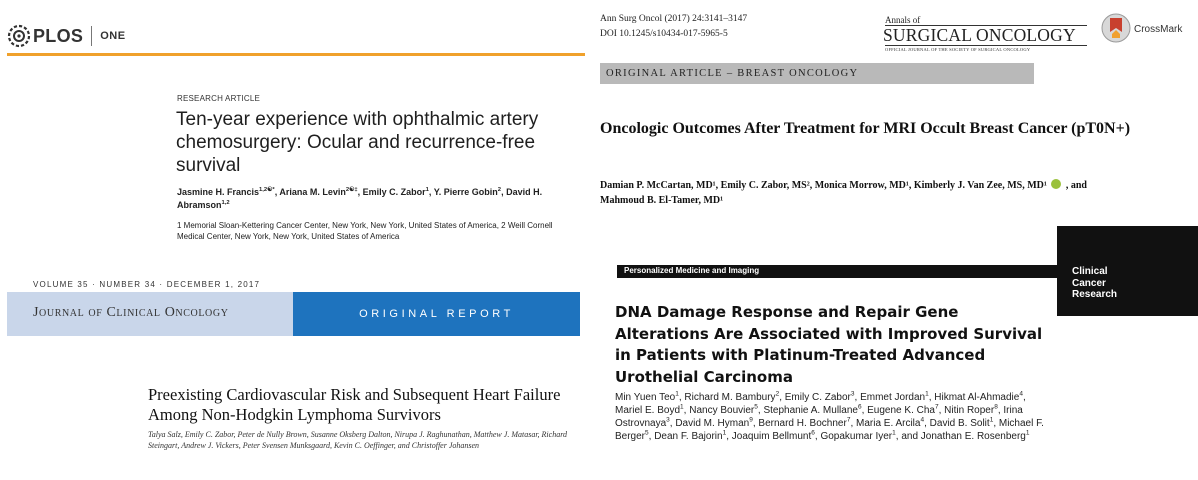  I want to click on aso-logo-rule-bottom, so click(986, 45).